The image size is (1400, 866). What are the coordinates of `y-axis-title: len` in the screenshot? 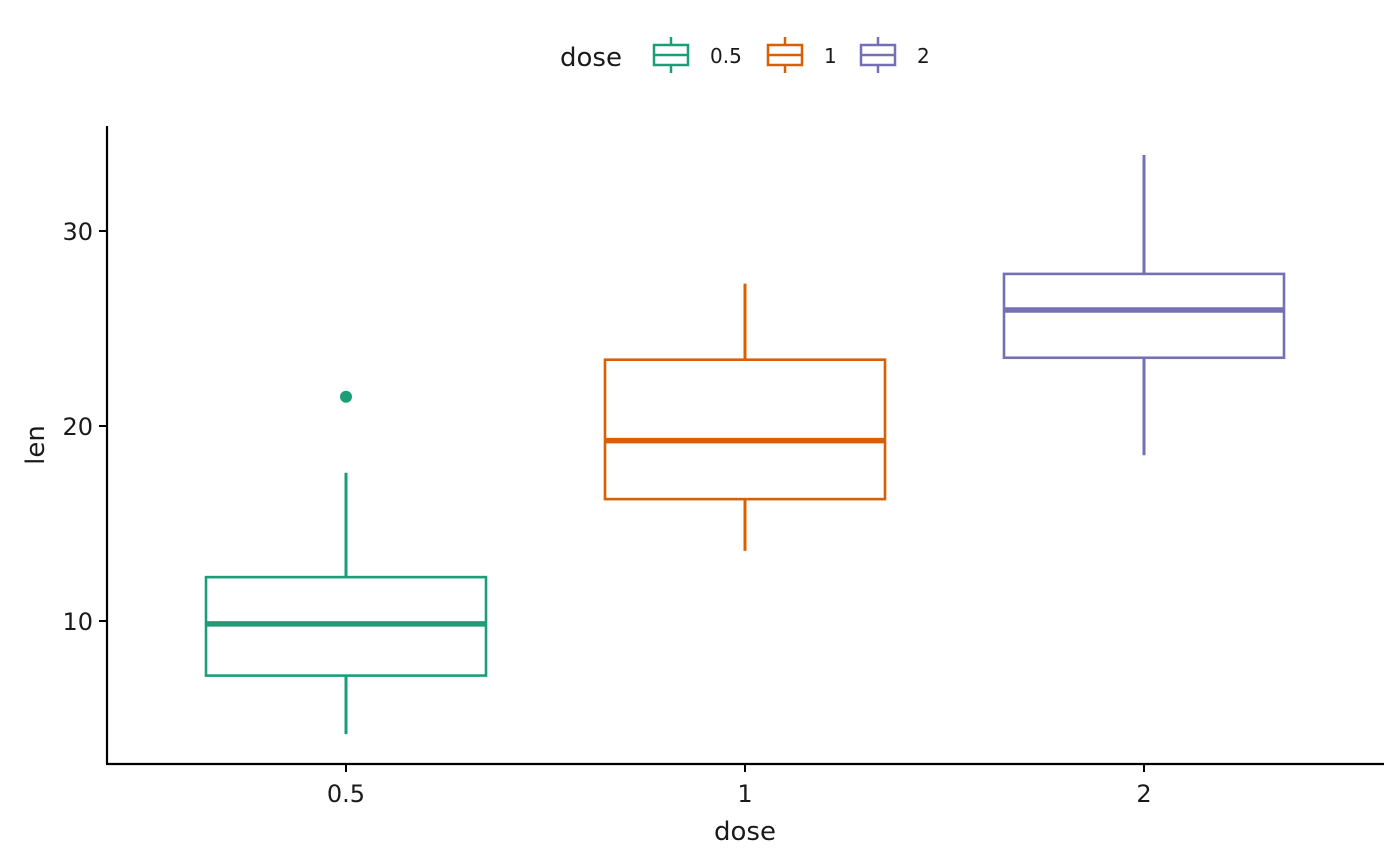 It's located at (36, 445).